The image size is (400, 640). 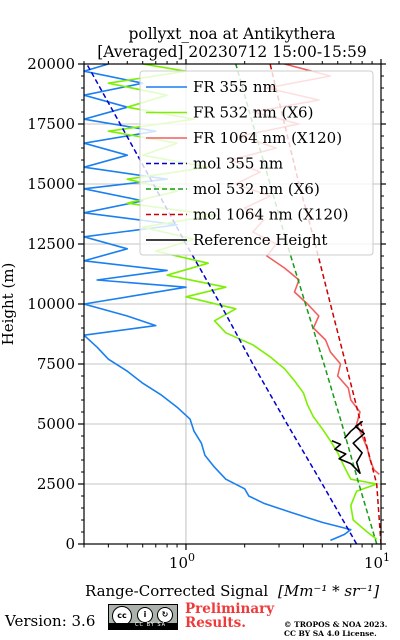 I want to click on legend-label-4: mol 532 nm (X6), so click(x=256, y=189).